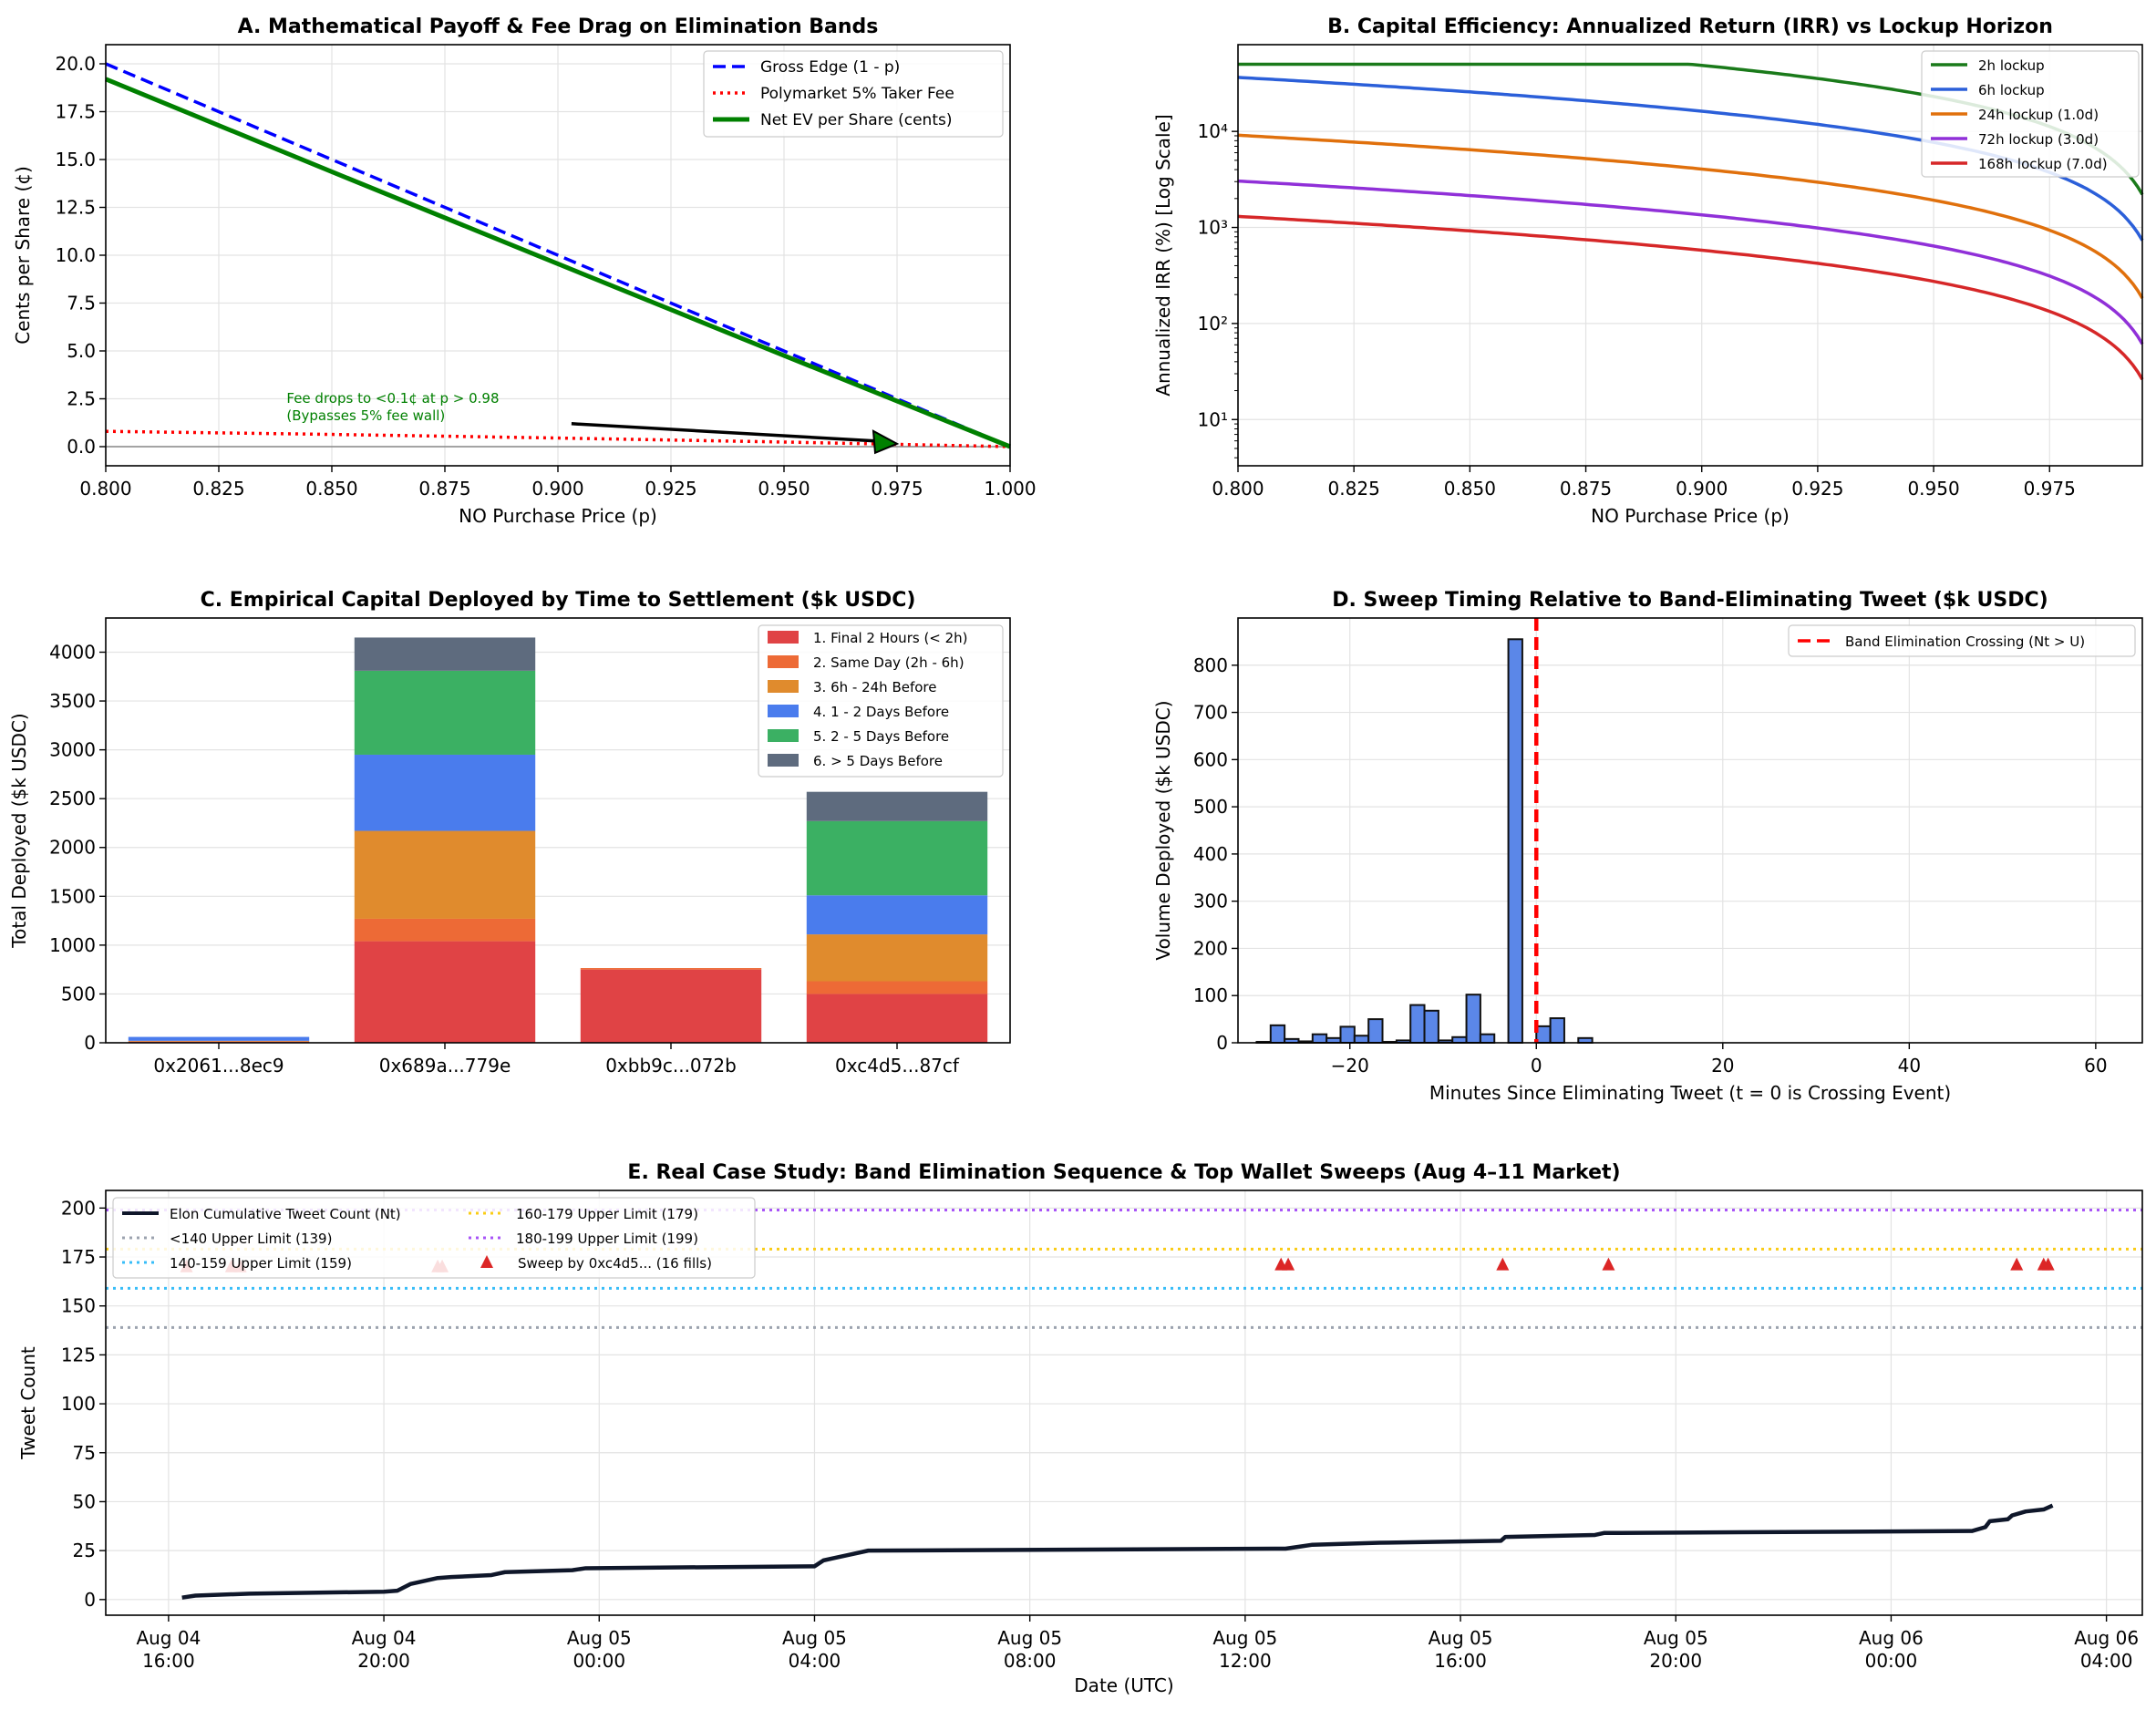 This screenshot has height=1710, width=2156. I want to click on legend-label: 2. Same Day (2h - 6h), so click(889, 662).